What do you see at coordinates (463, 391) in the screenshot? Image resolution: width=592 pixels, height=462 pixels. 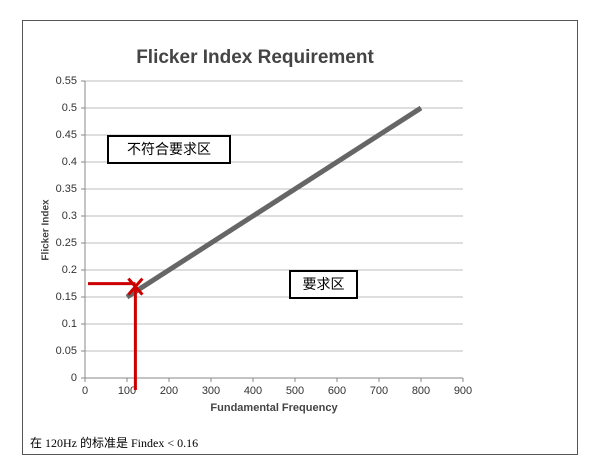 I see `x-tick-label: 900` at bounding box center [463, 391].